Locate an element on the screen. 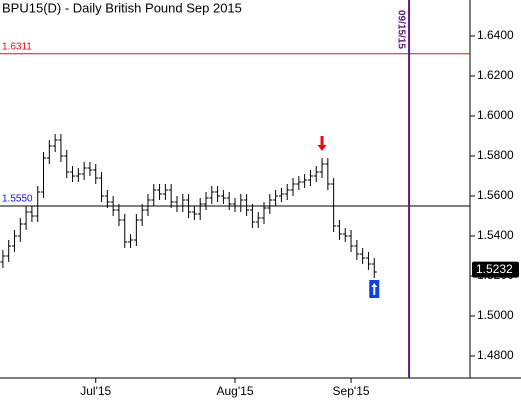 The height and width of the screenshot is (400, 521). y-tick-label: 1.5600 is located at coordinates (495, 195).